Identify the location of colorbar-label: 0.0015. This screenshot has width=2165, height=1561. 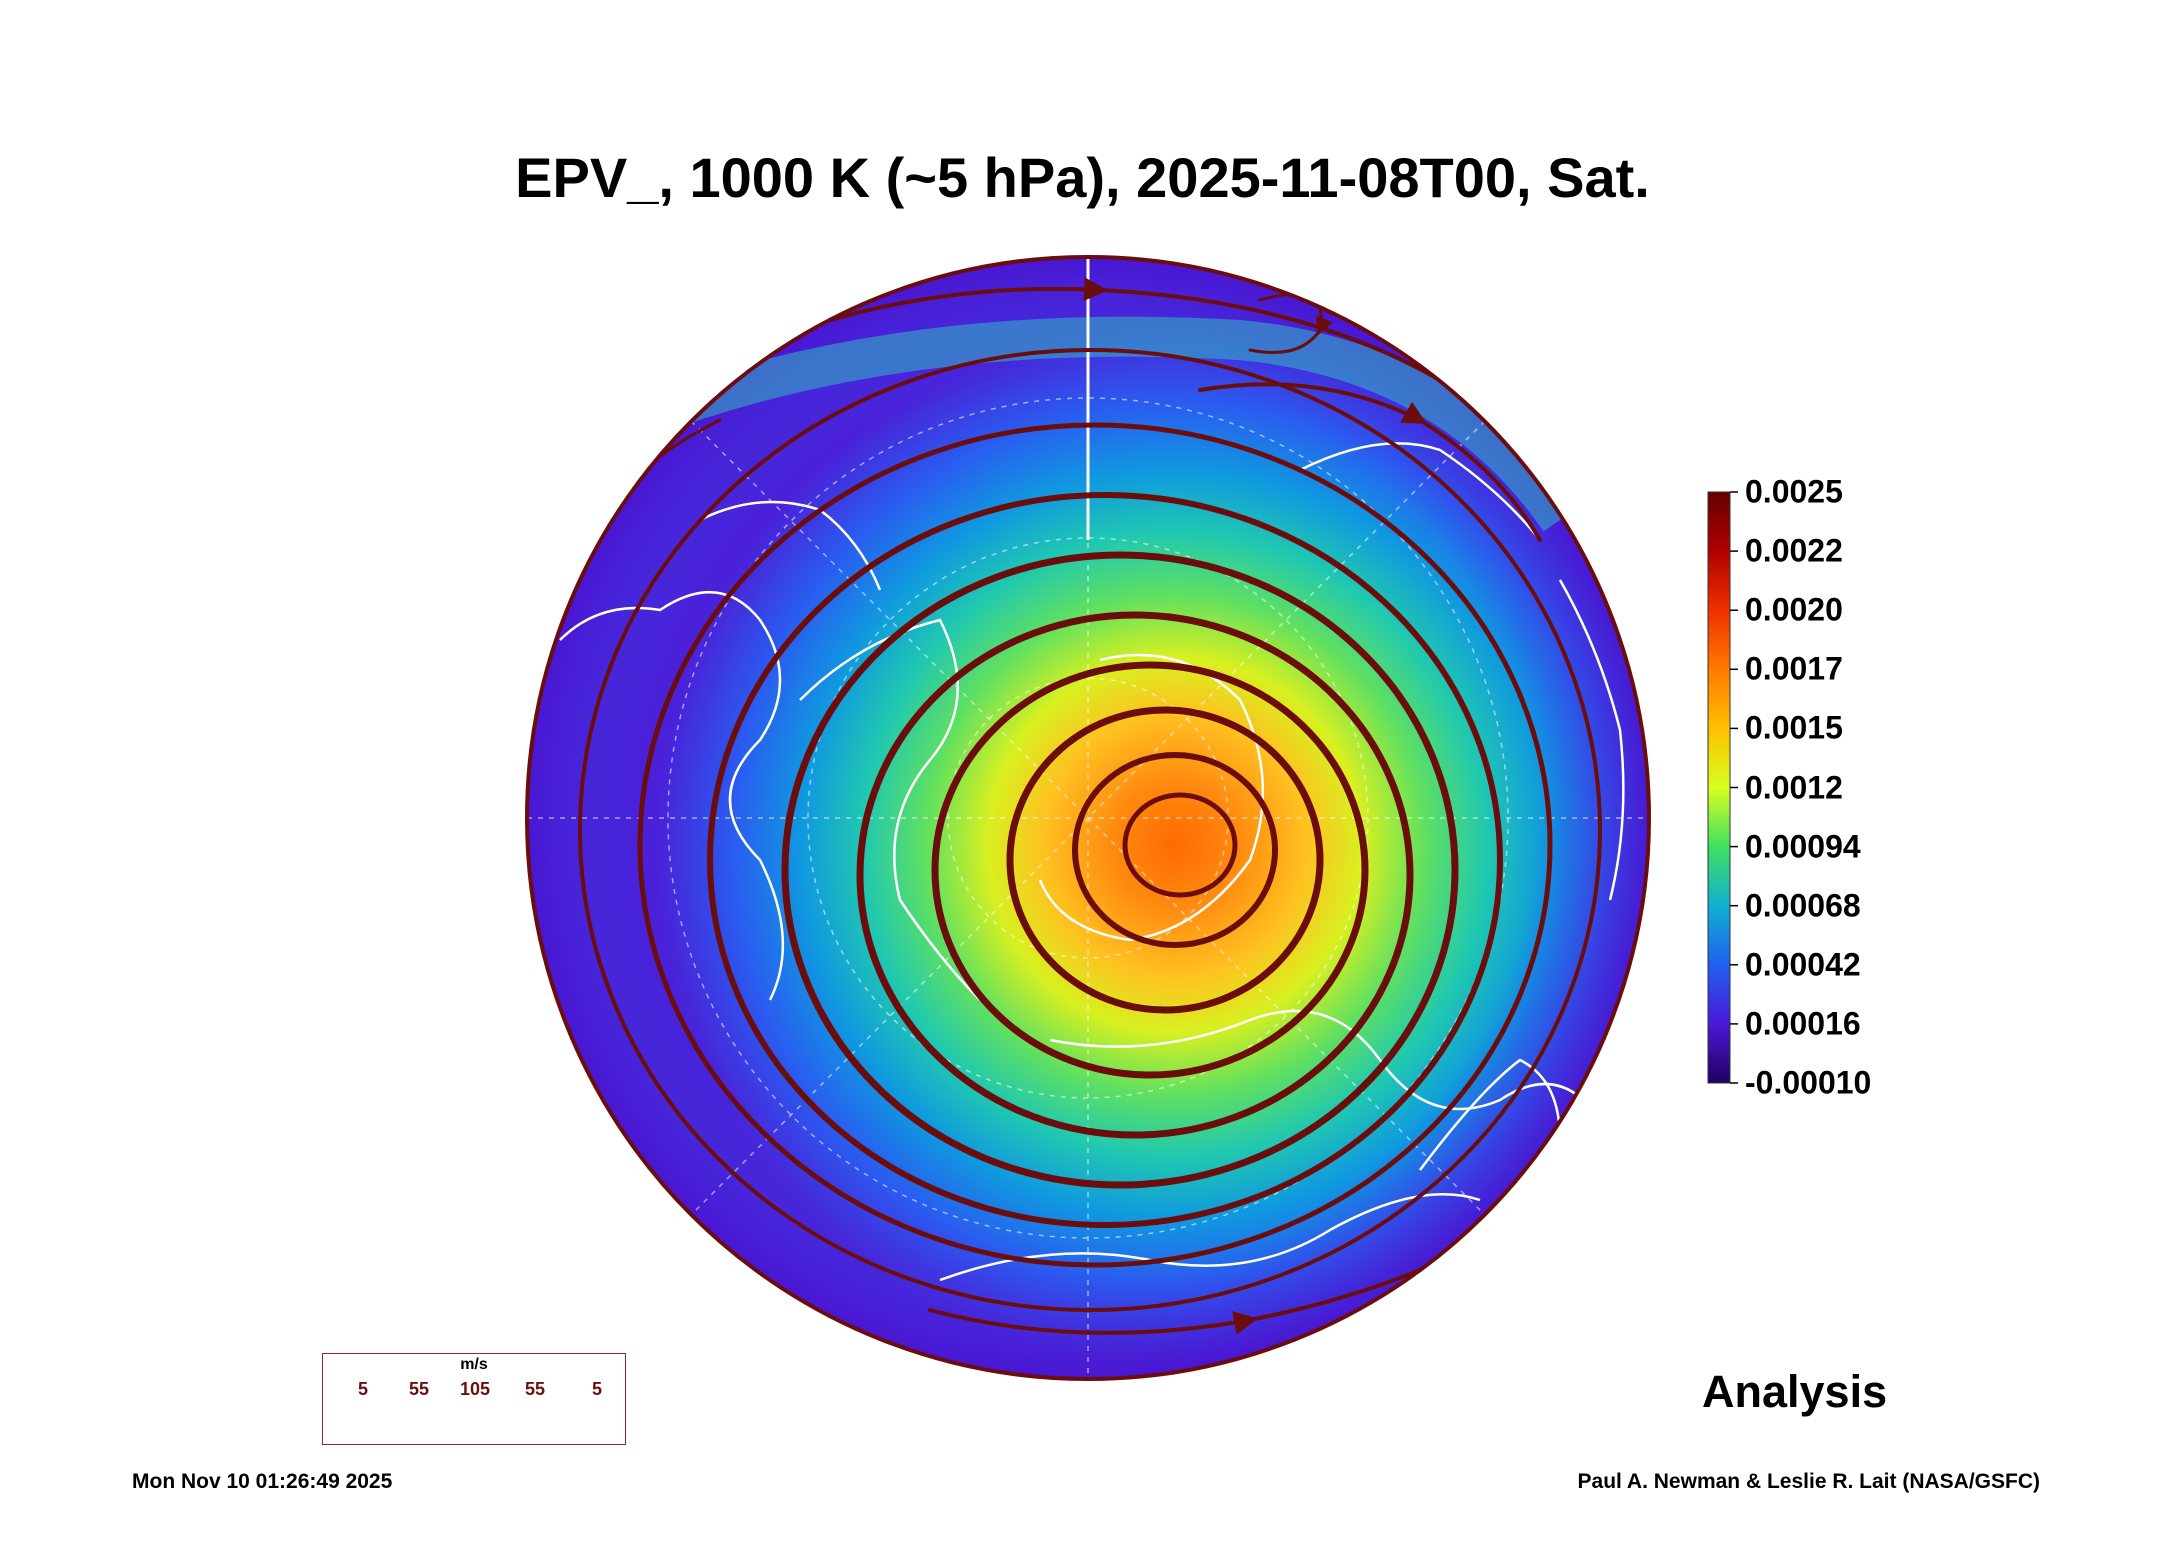
(1794, 727).